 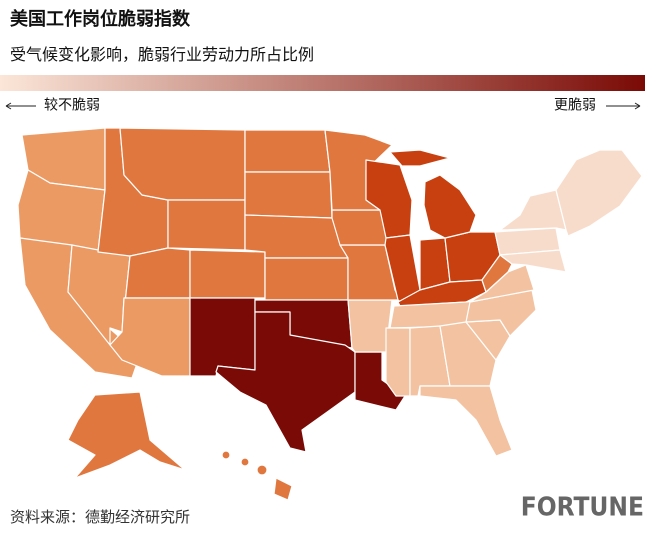 What do you see at coordinates (322, 83) in the screenshot?
I see `legend-gradient` at bounding box center [322, 83].